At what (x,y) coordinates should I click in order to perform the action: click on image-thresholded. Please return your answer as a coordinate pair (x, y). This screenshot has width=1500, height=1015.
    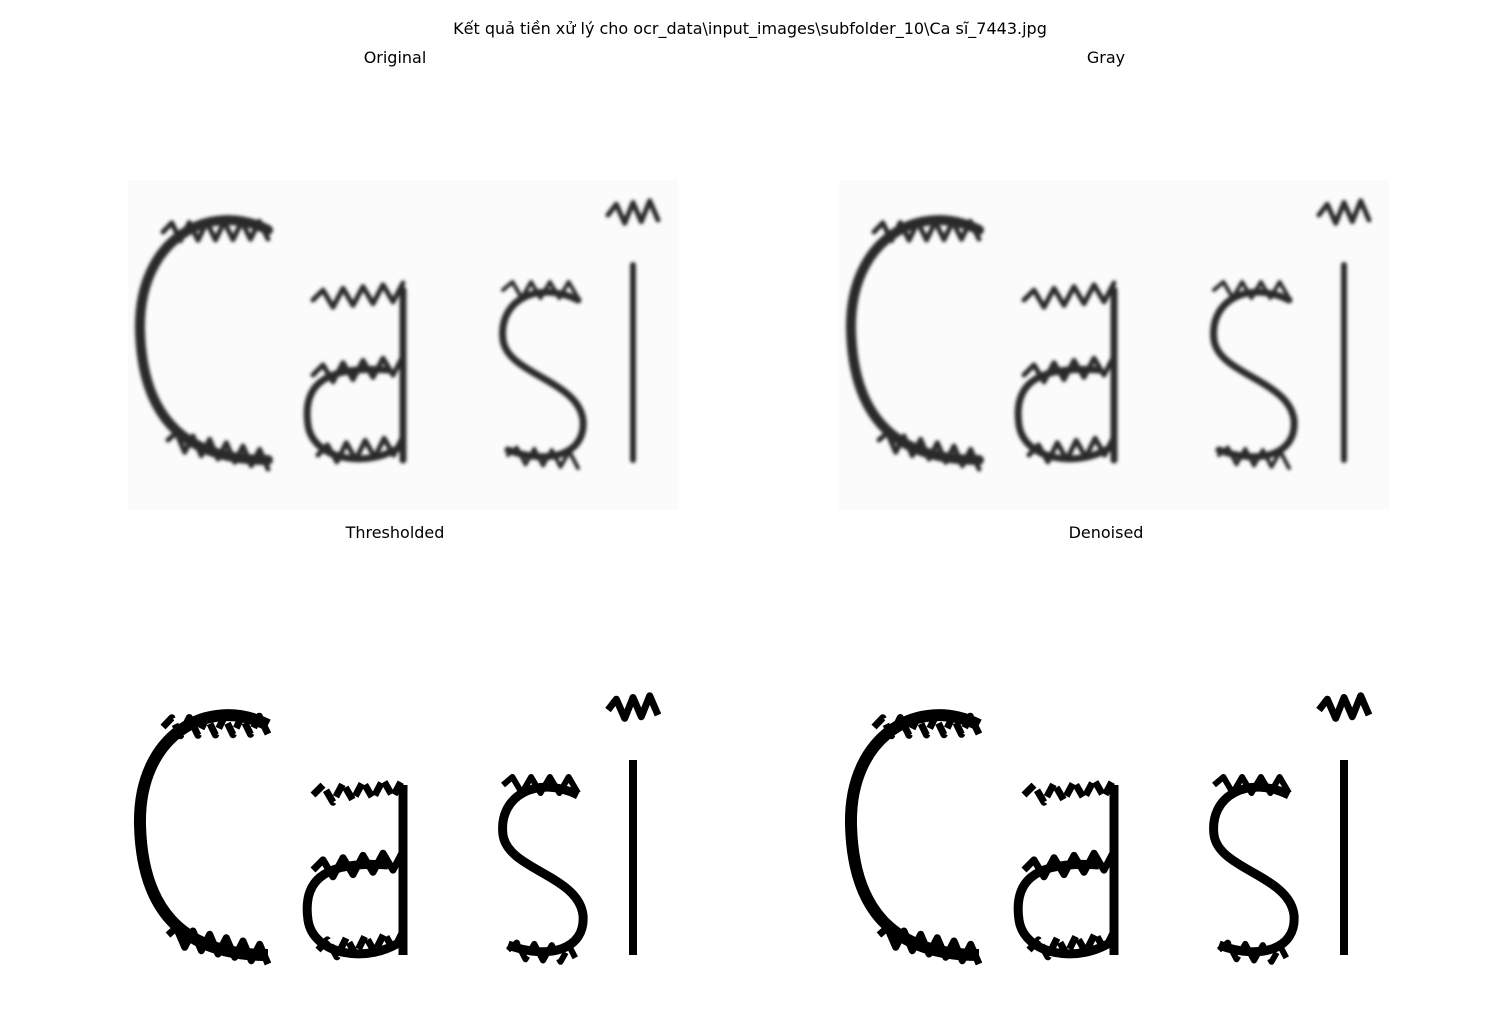
    Looking at the image, I should click on (398, 835).